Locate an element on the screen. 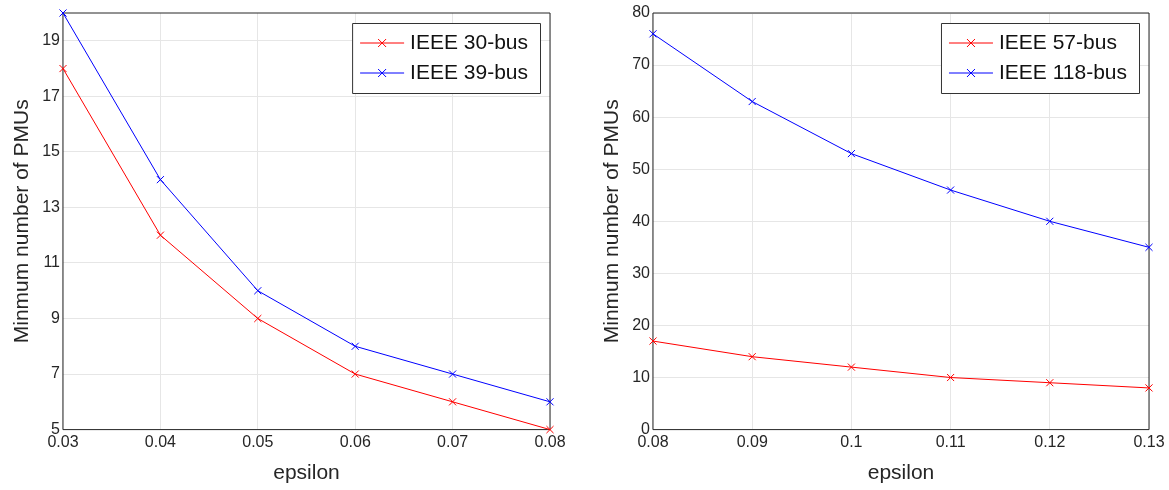 Image resolution: width=1169 pixels, height=490 pixels. x-tick-label: 0.05 is located at coordinates (258, 441).